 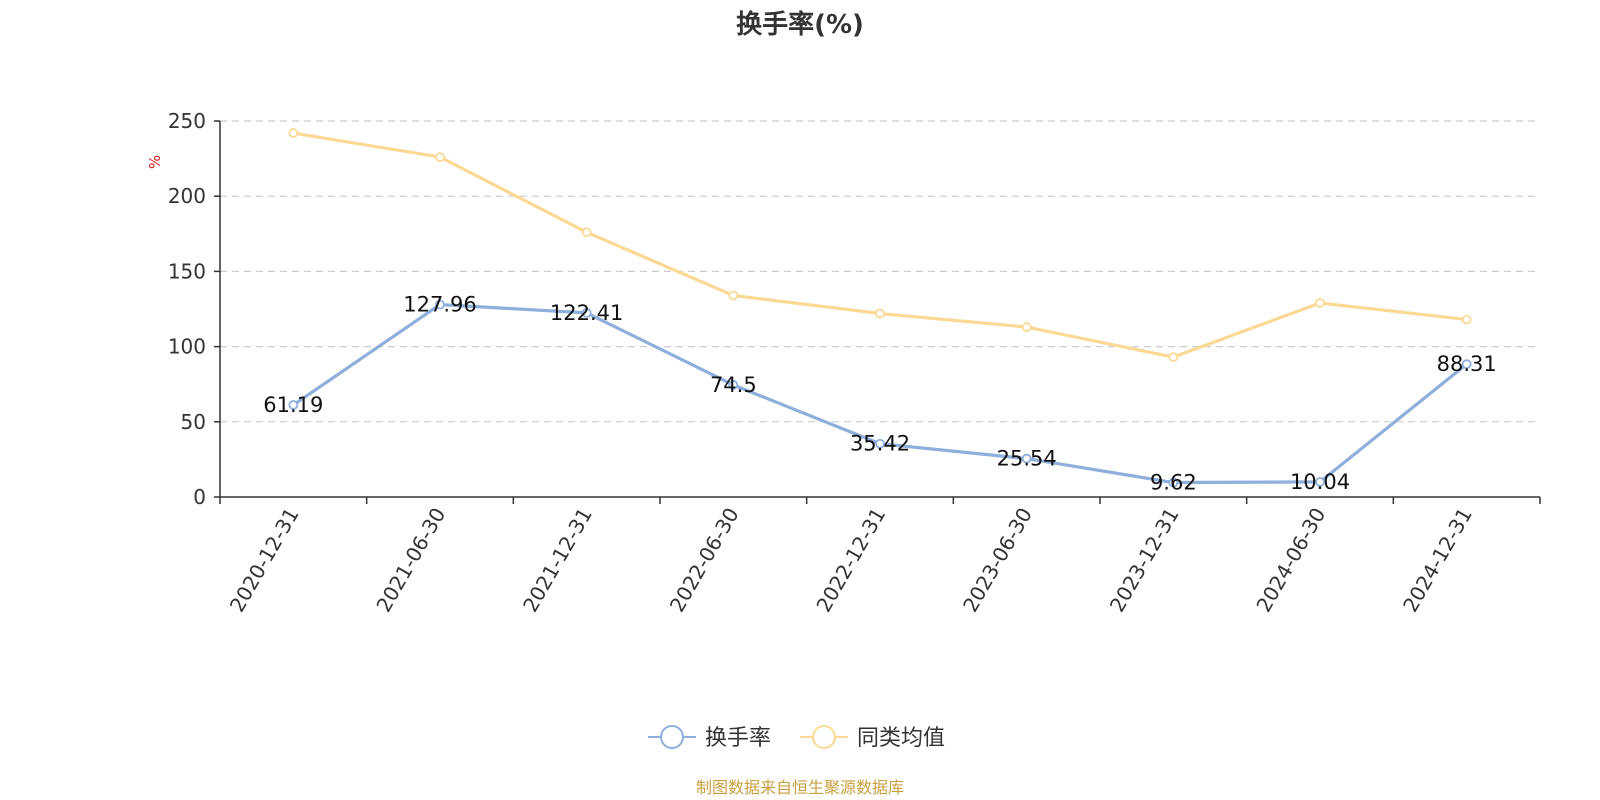 I want to click on series-0-data-label: 122.41, so click(x=586, y=313).